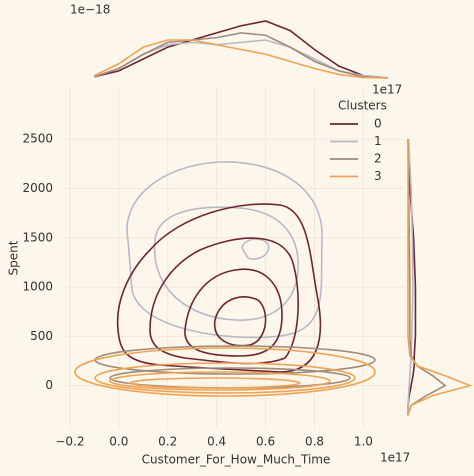 This screenshot has width=474, height=476. I want to click on y-axis-label: Spent, so click(14, 257).